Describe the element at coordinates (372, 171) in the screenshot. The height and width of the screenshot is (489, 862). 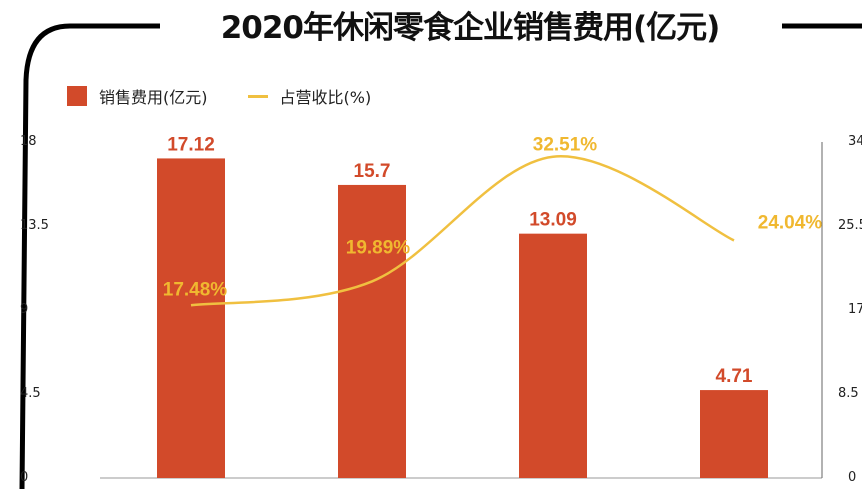
I see `bar-data-label: 15.7` at that location.